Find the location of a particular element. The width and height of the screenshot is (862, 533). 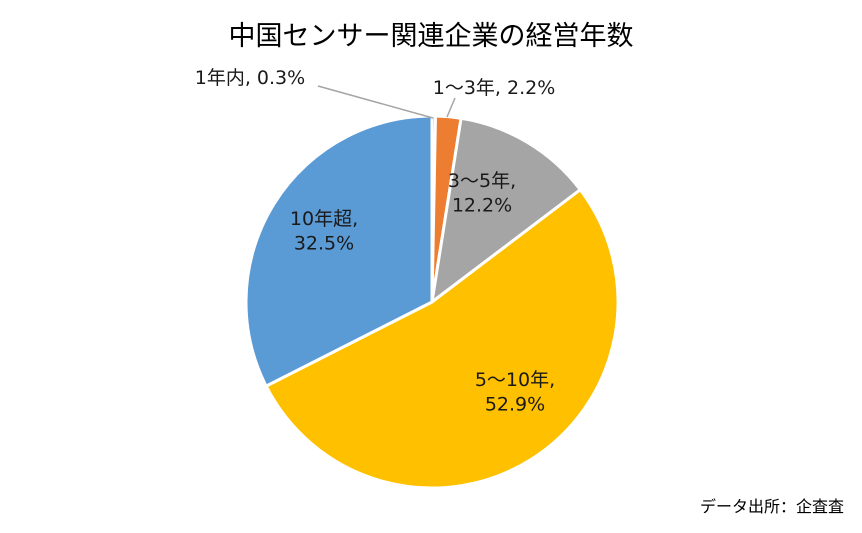

slice-label-2: 1～3年, 2.2% is located at coordinates (494, 88).